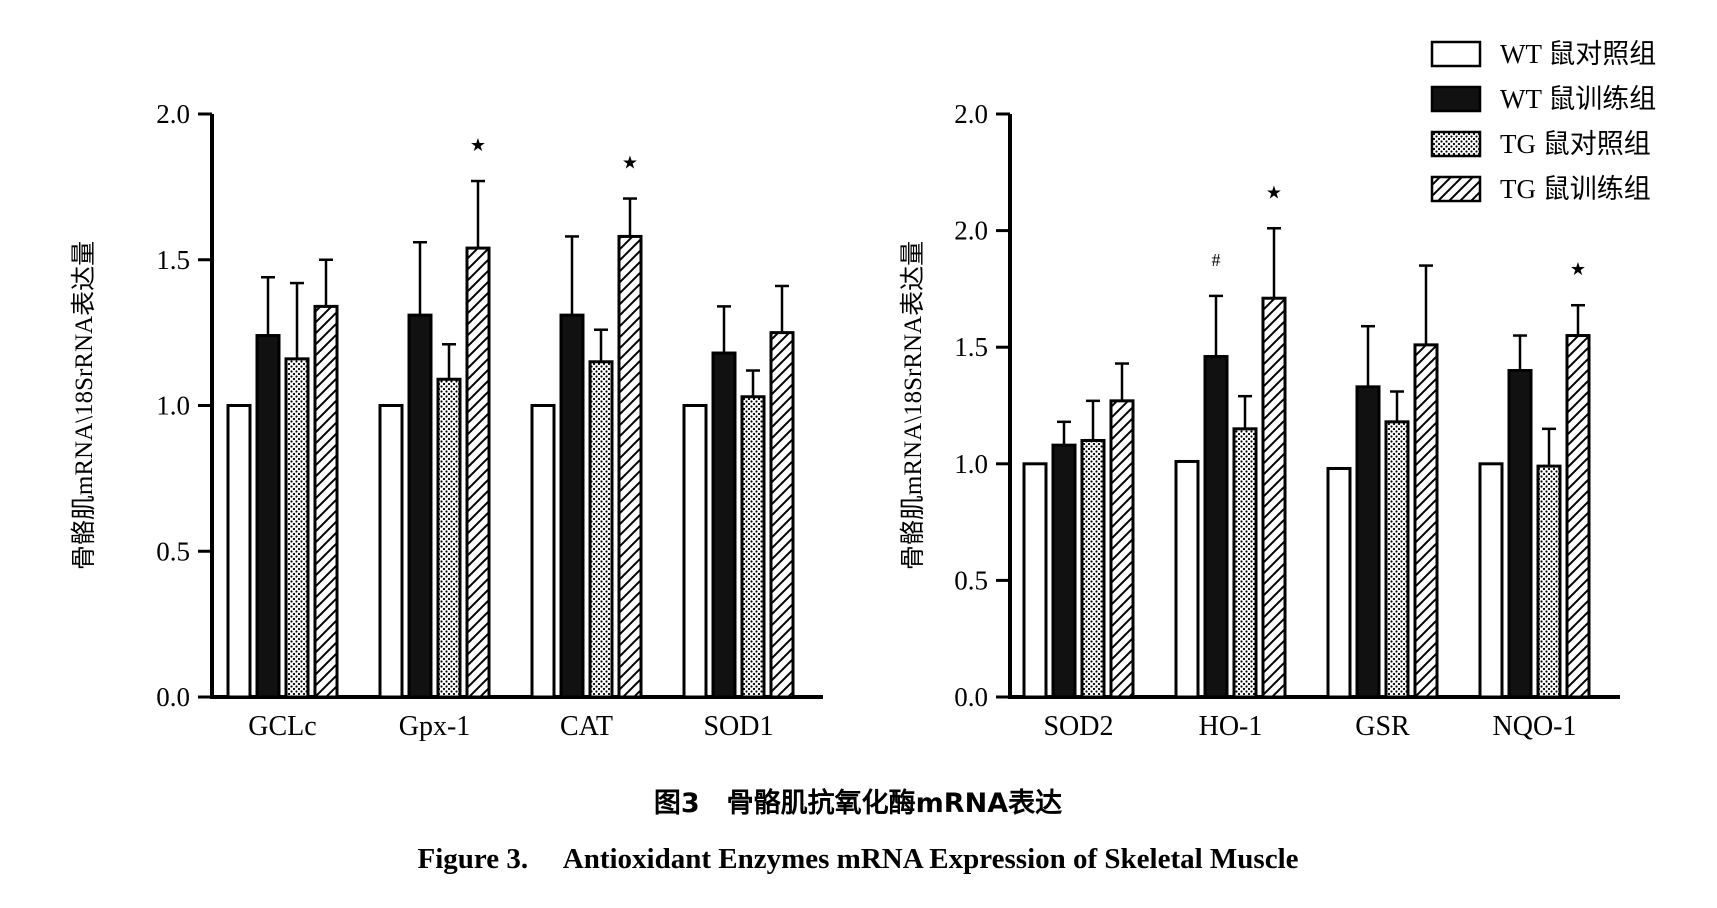 This screenshot has width=1717, height=908. I want to click on x-category-label: NQO-1, so click(1535, 726).